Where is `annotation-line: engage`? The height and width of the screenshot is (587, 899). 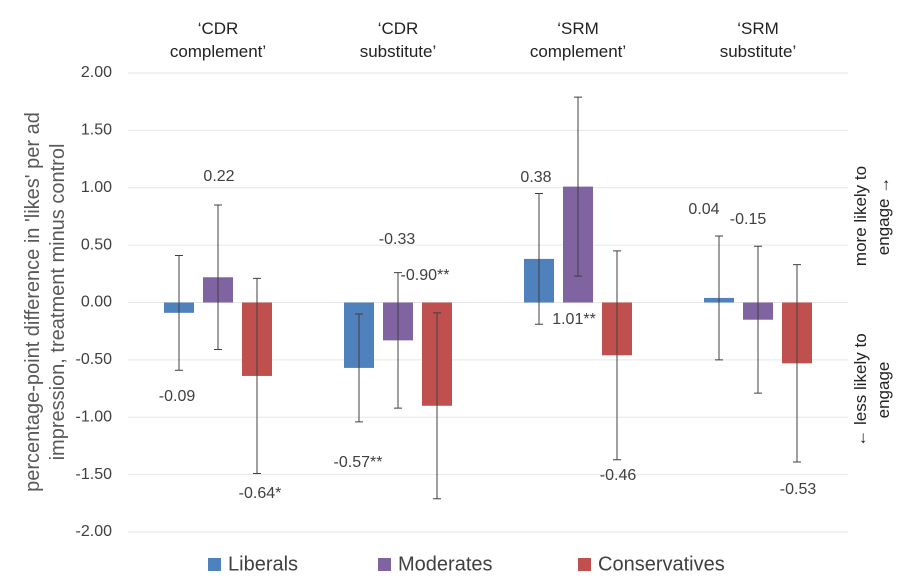
annotation-line: engage is located at coordinates (883, 390).